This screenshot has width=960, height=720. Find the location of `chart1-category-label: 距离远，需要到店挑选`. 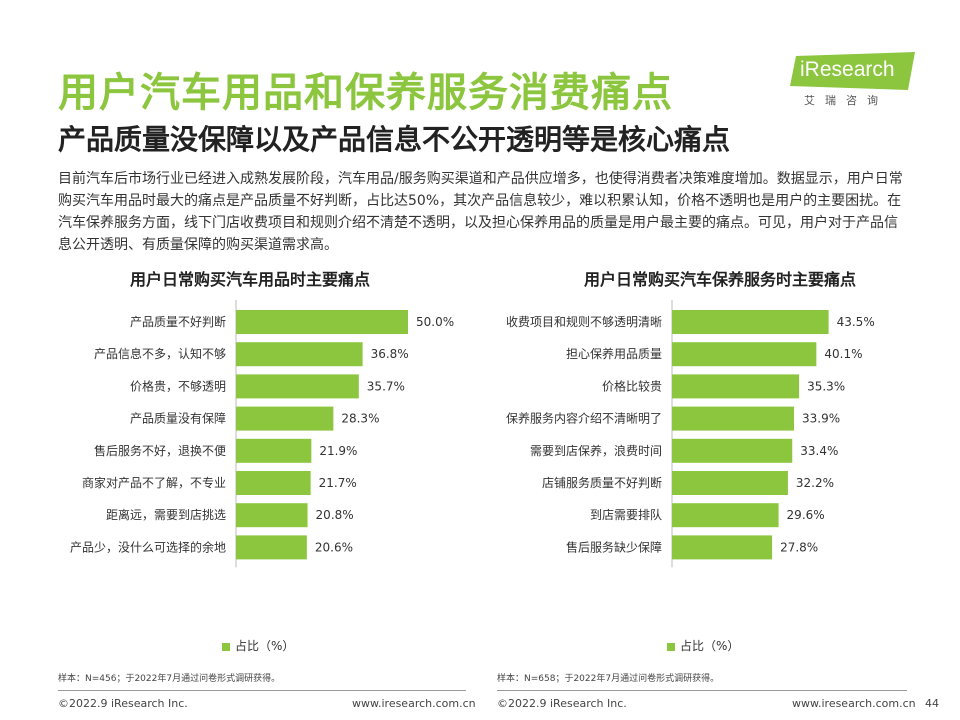

chart1-category-label: 距离远，需要到店挑选 is located at coordinates (166, 514).